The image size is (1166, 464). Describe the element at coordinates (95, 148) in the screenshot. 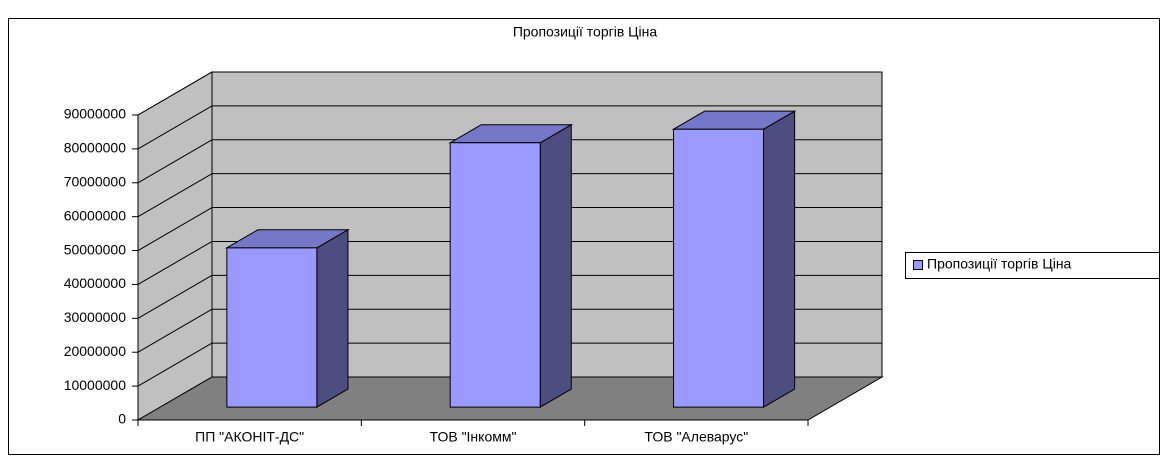

I see `y-tick-label: 80000000` at that location.